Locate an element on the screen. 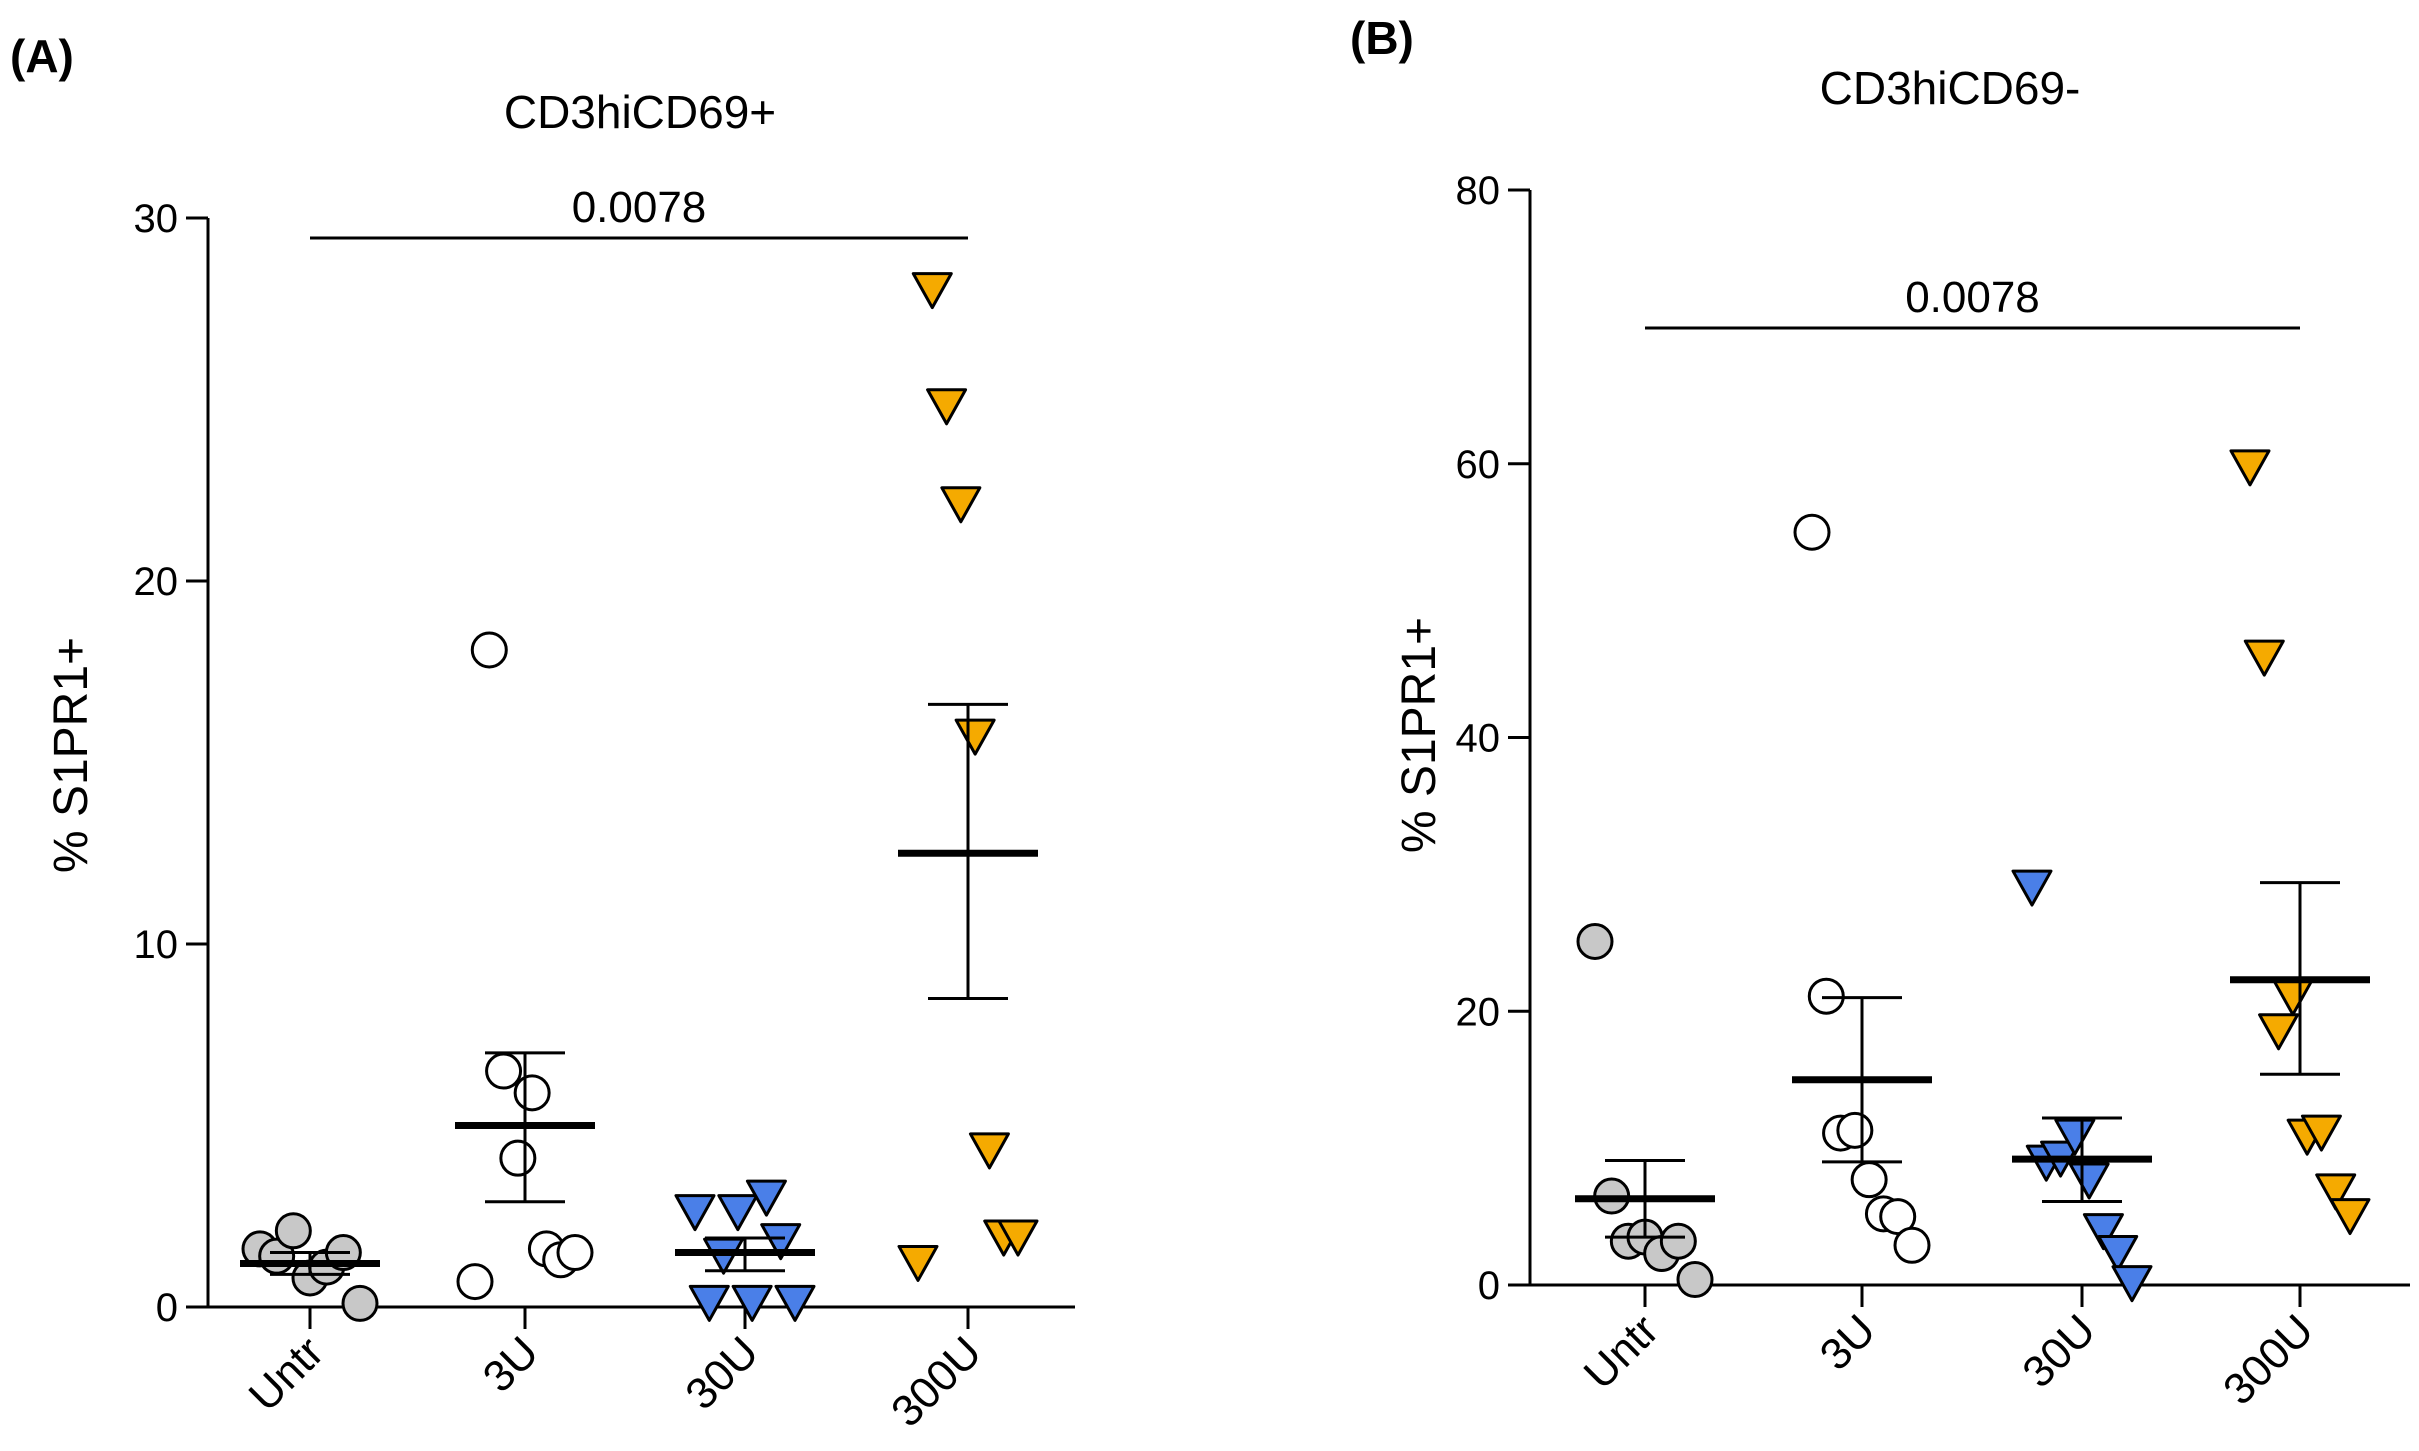 The image size is (2419, 1451). panel-a-y-tick-label: 0 is located at coordinates (167, 1308).